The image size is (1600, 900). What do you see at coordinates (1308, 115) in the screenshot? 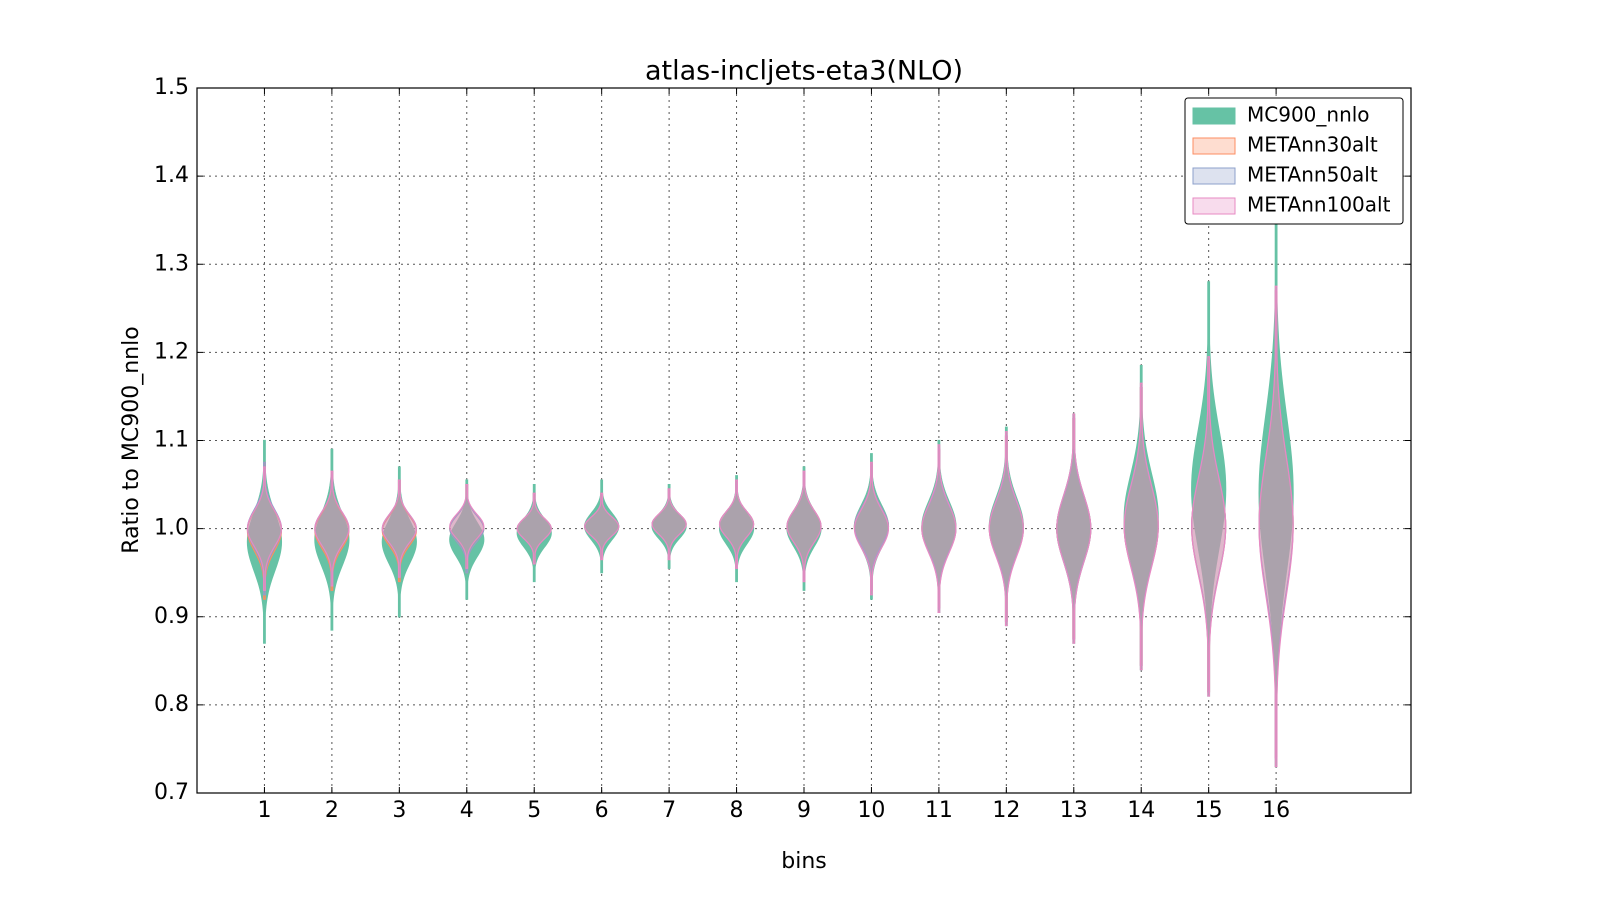
I see `legend-label: MC900_nnlo` at bounding box center [1308, 115].